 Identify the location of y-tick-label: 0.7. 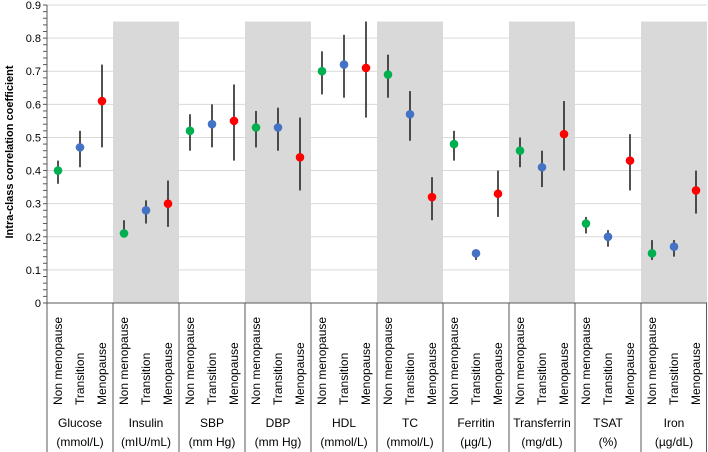
(33, 72).